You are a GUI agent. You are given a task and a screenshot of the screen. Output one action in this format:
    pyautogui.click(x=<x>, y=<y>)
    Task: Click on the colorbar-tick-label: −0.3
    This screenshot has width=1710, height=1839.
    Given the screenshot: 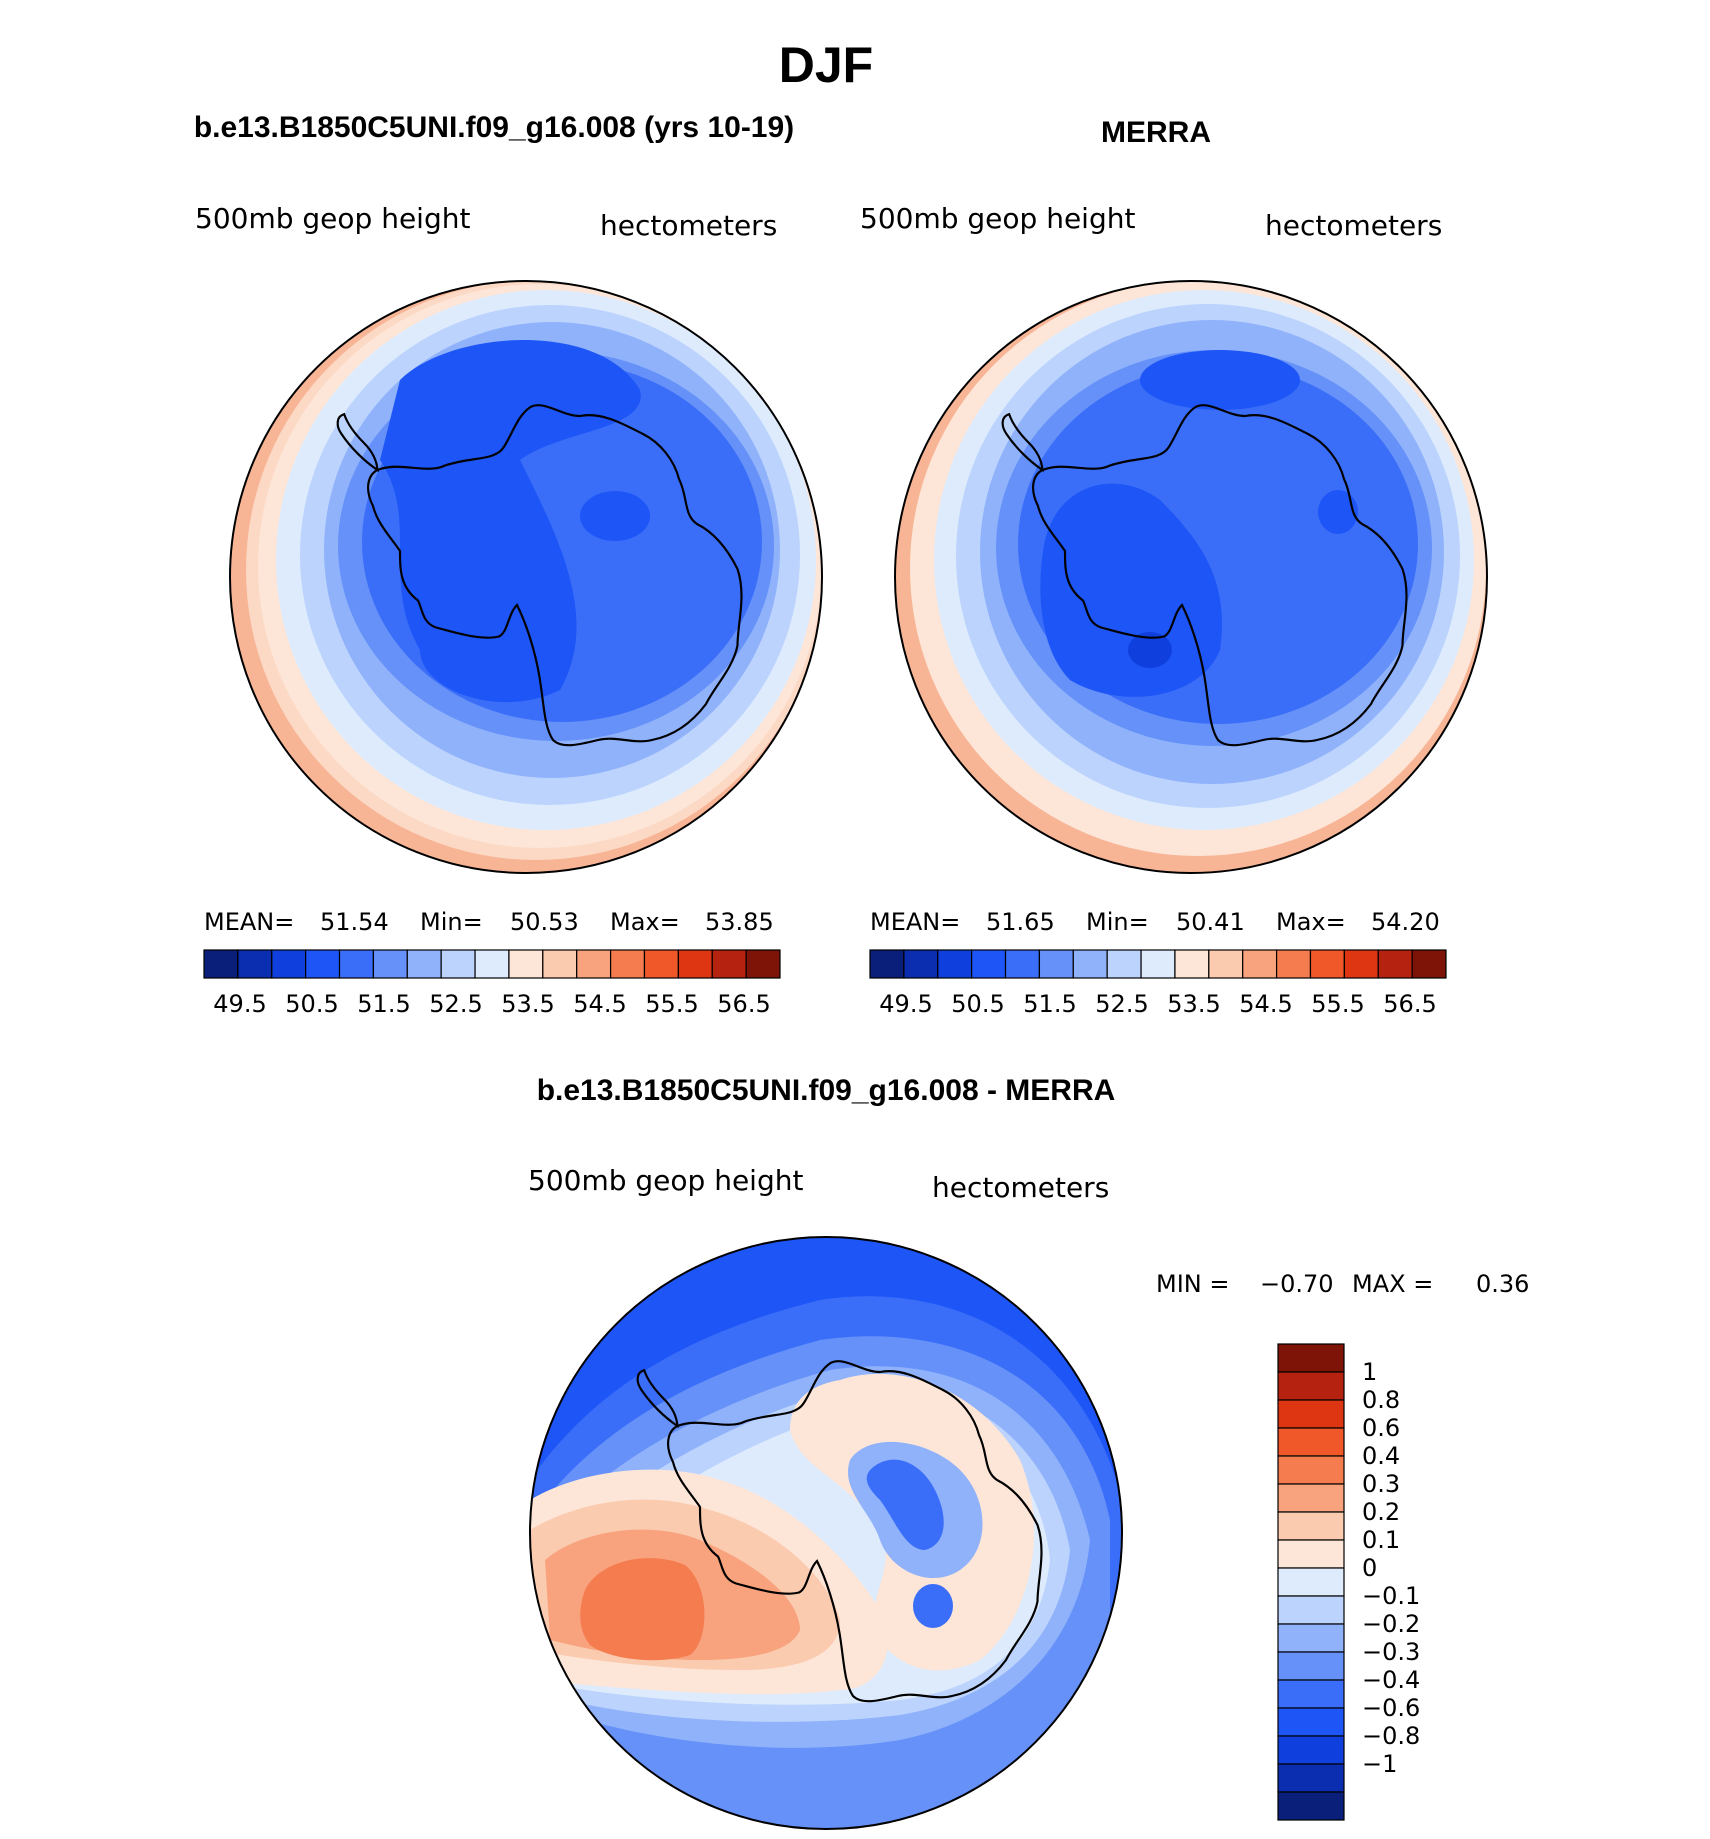 What is the action you would take?
    pyautogui.click(x=1391, y=1652)
    